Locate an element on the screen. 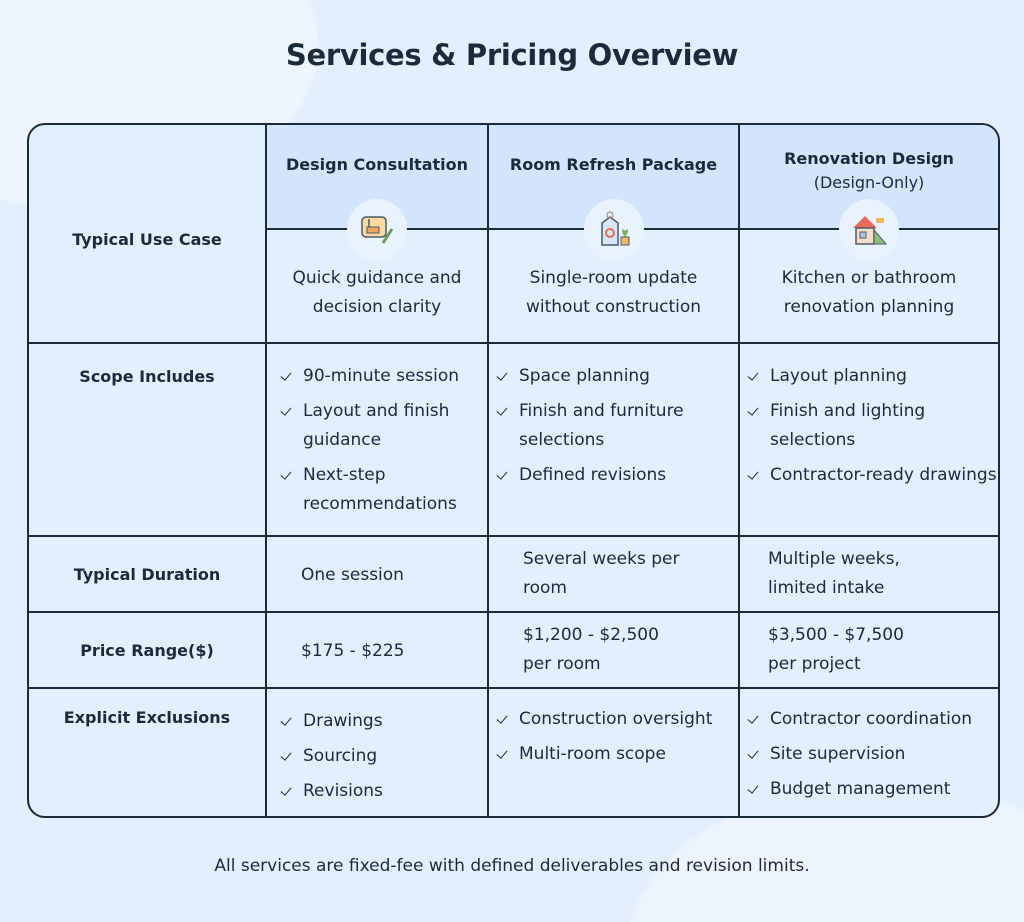 This screenshot has height=922, width=1024. row-label-duration: Typical Duration is located at coordinates (148, 575).